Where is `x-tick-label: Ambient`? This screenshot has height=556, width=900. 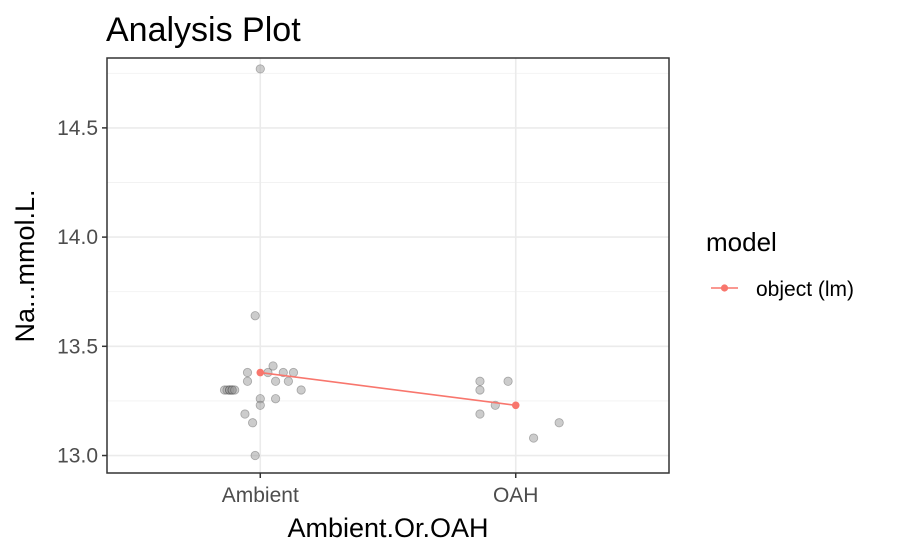 x-tick-label: Ambient is located at coordinates (260, 495).